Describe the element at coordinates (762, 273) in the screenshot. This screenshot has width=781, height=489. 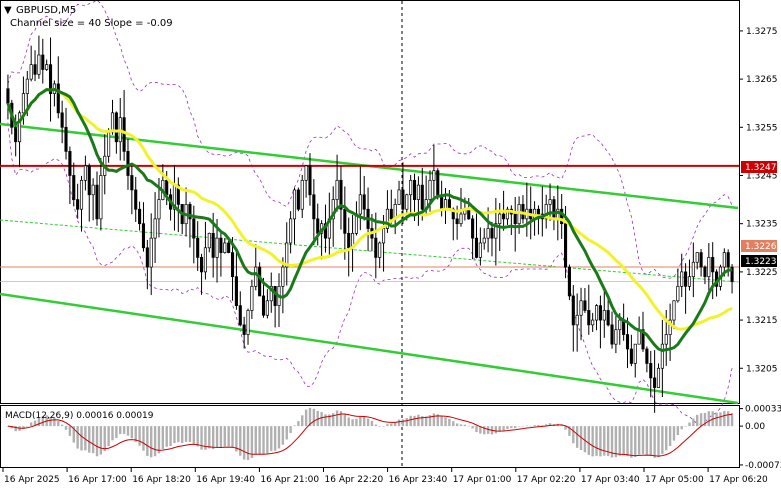
I see `price-tick-label: 1.3225` at that location.